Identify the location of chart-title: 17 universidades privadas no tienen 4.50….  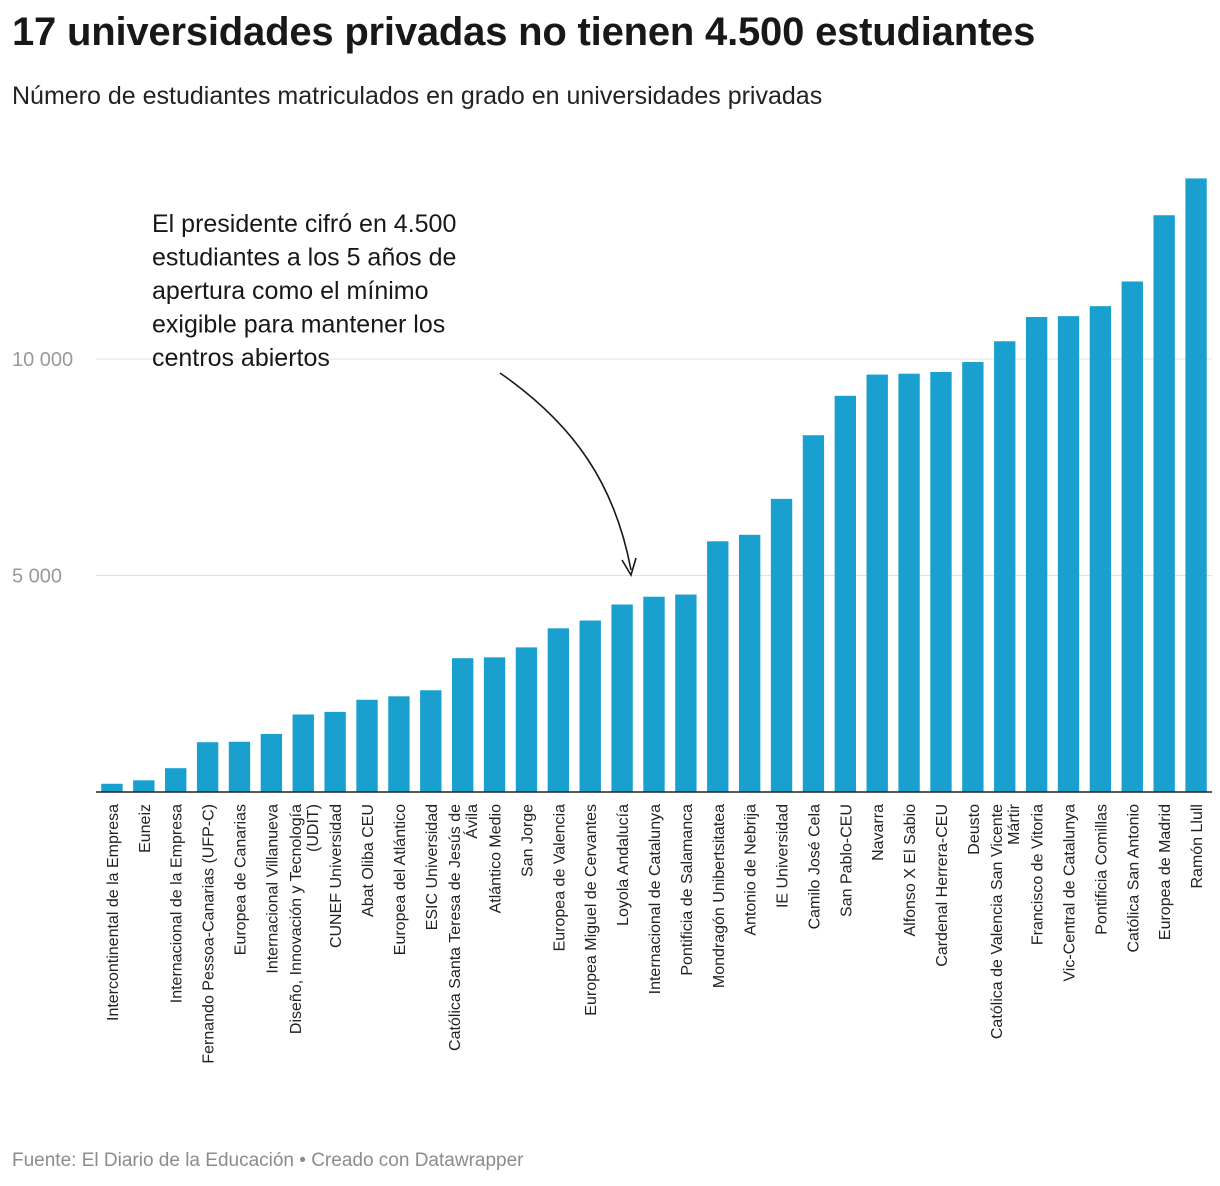
(524, 32).